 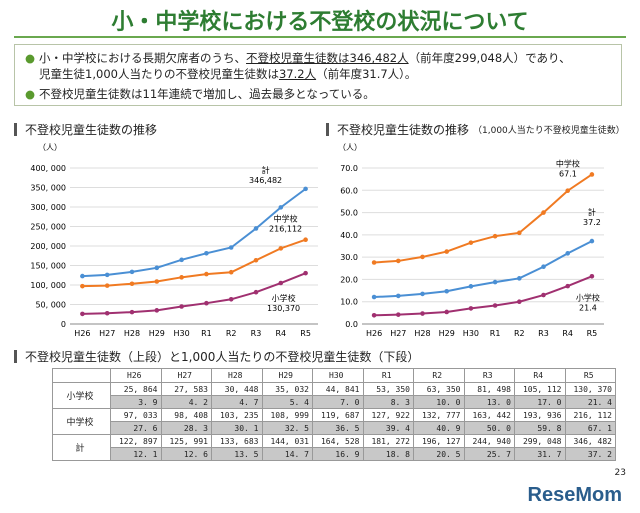 What do you see at coordinates (287, 402) in the screenshot?
I see `rate-cell: 5. 4` at bounding box center [287, 402].